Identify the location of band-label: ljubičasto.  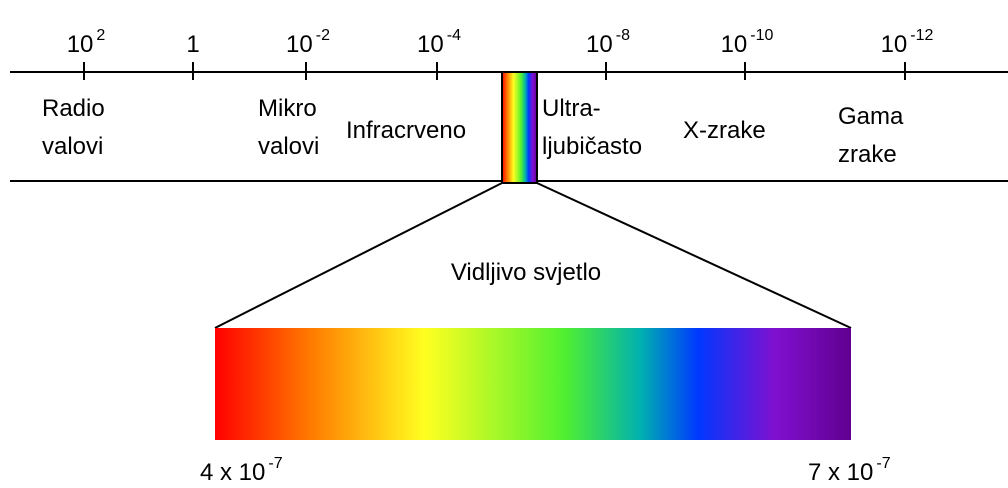
(592, 146).